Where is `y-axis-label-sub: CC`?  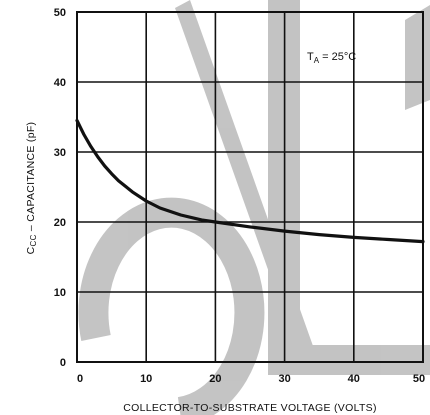 y-axis-label-sub: CC is located at coordinates (33, 240).